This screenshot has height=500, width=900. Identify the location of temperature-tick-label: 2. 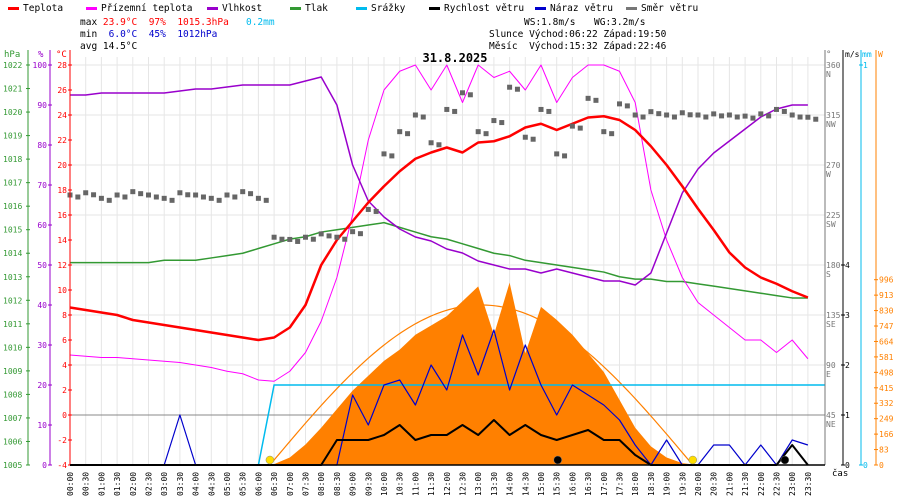
(64, 390).